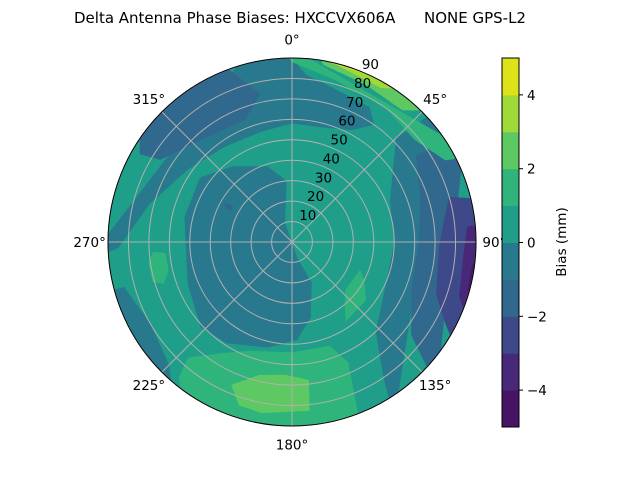 The image size is (640, 480). Describe the element at coordinates (292, 445) in the screenshot. I see `theta-tick-label: 180°` at that location.